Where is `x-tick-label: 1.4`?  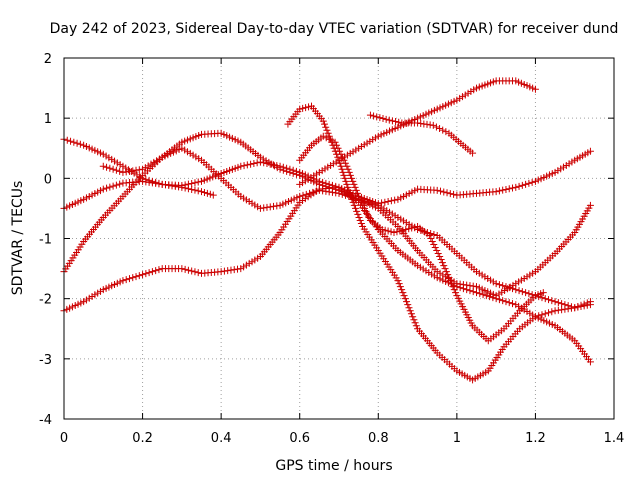
x-tick-label: 1.4 is located at coordinates (614, 438).